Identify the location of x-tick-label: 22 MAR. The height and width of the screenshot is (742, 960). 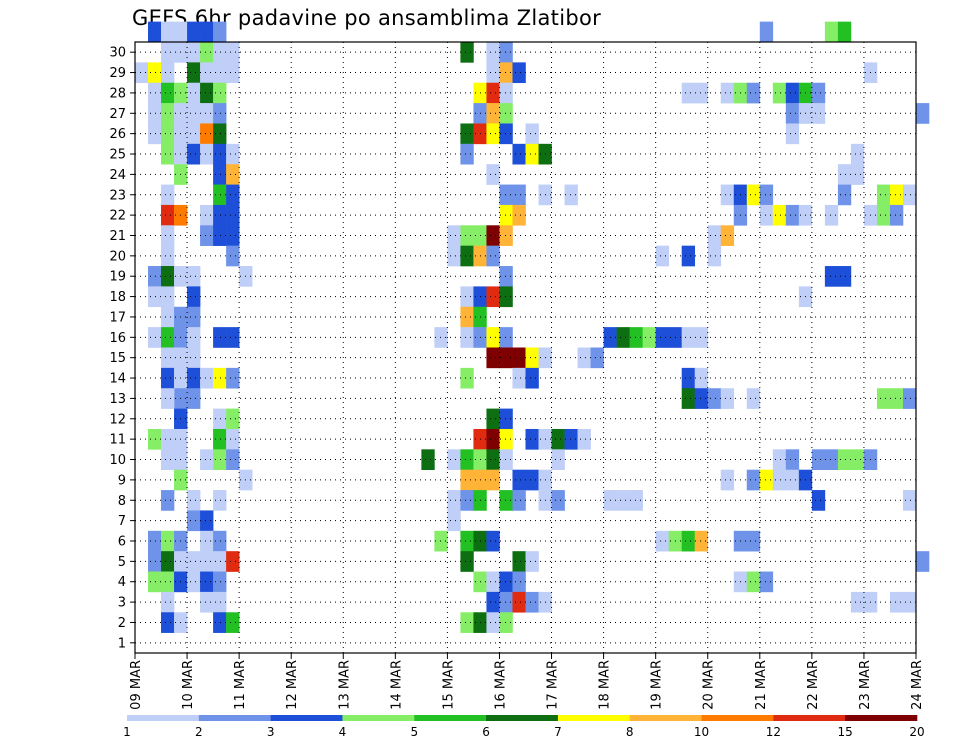
(813, 685).